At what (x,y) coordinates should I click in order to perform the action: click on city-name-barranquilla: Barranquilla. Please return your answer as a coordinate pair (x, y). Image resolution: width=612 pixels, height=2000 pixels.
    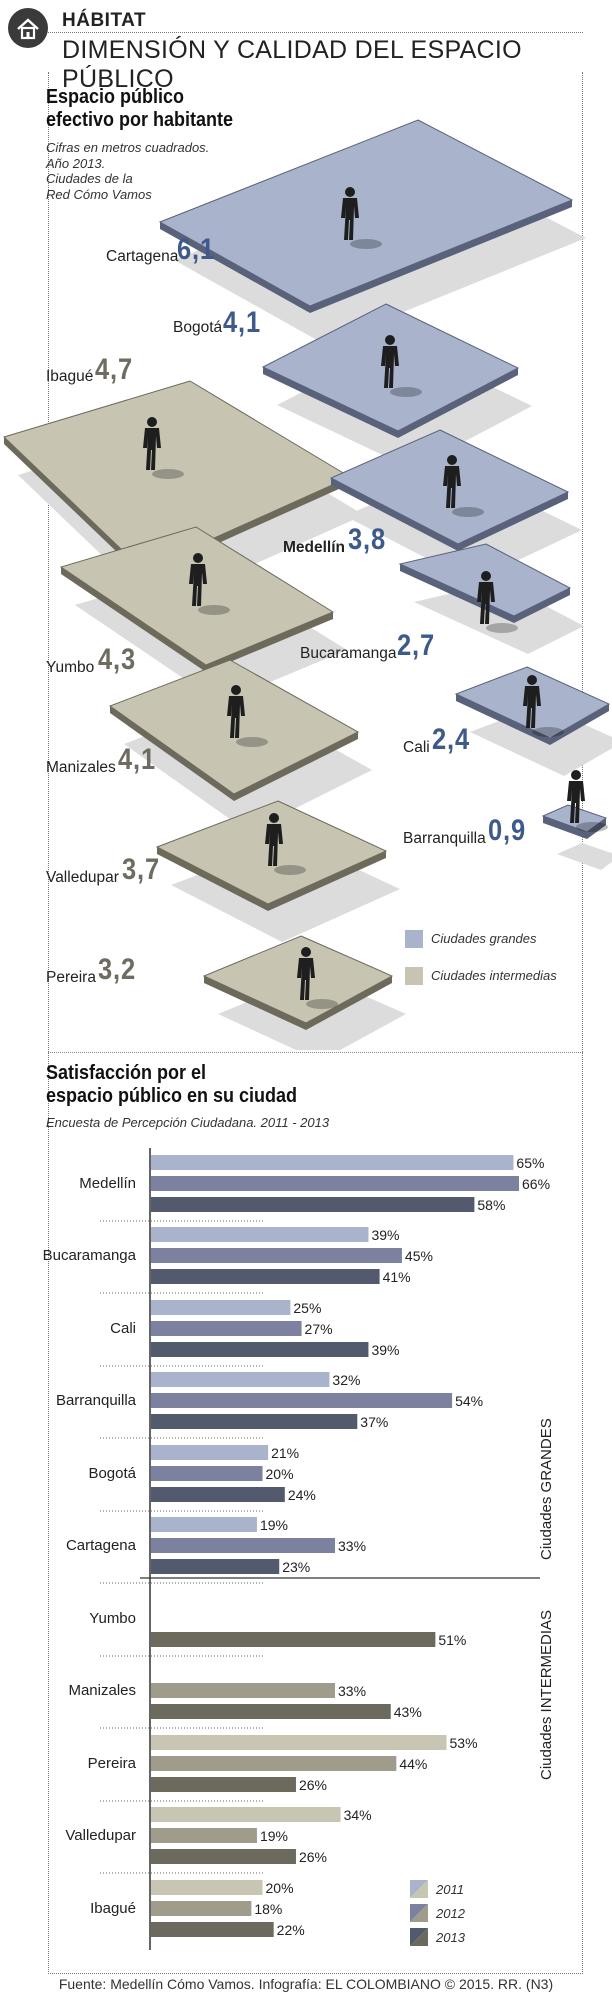
    Looking at the image, I should click on (444, 838).